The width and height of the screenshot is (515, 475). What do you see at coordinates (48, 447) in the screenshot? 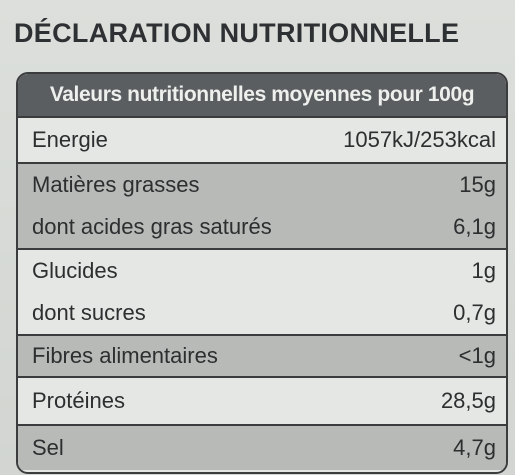
I see `row-label-sel: Sel` at bounding box center [48, 447].